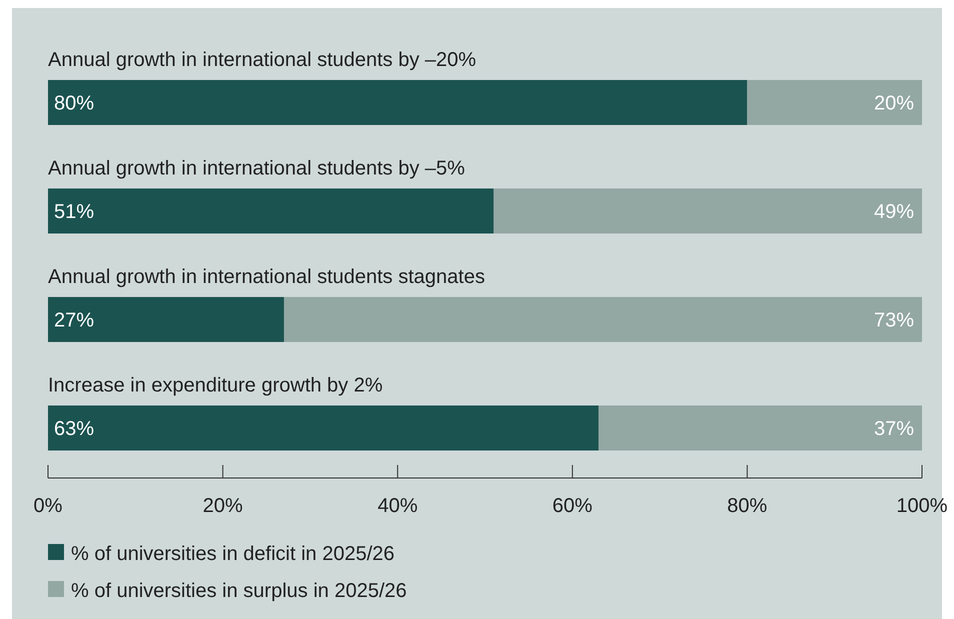 Image resolution: width=954 pixels, height=619 pixels. What do you see at coordinates (215, 385) in the screenshot?
I see `y-tick-label: Increase in expenditure growth by 2%` at bounding box center [215, 385].